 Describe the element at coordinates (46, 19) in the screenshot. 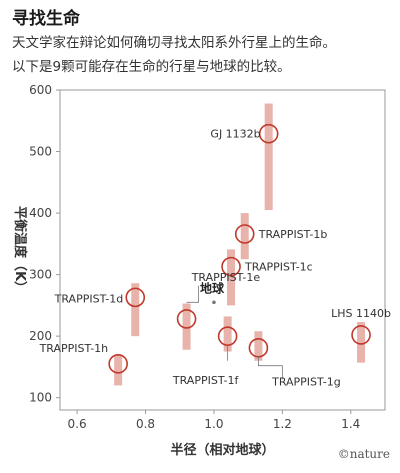

I see `chart-title: 寻找生命` at that location.